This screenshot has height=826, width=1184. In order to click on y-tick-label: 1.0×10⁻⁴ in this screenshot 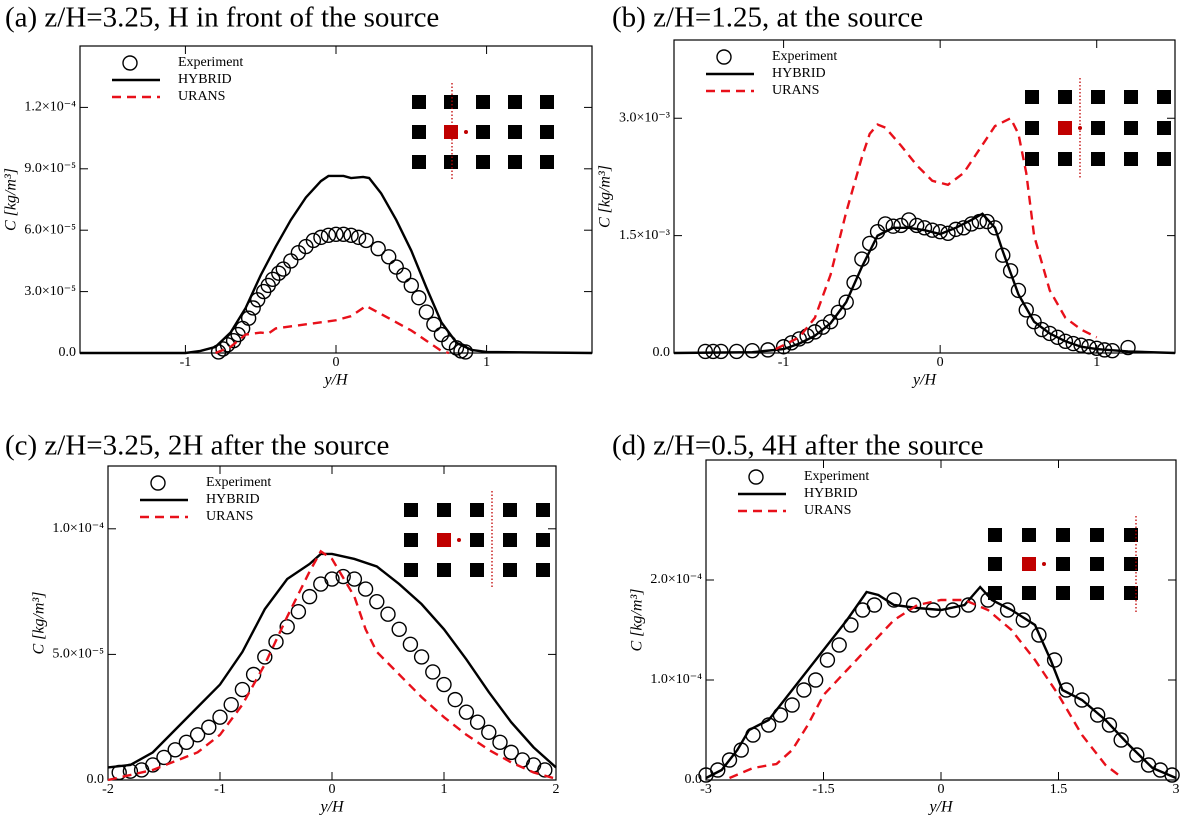, I will do `click(78, 528)`.